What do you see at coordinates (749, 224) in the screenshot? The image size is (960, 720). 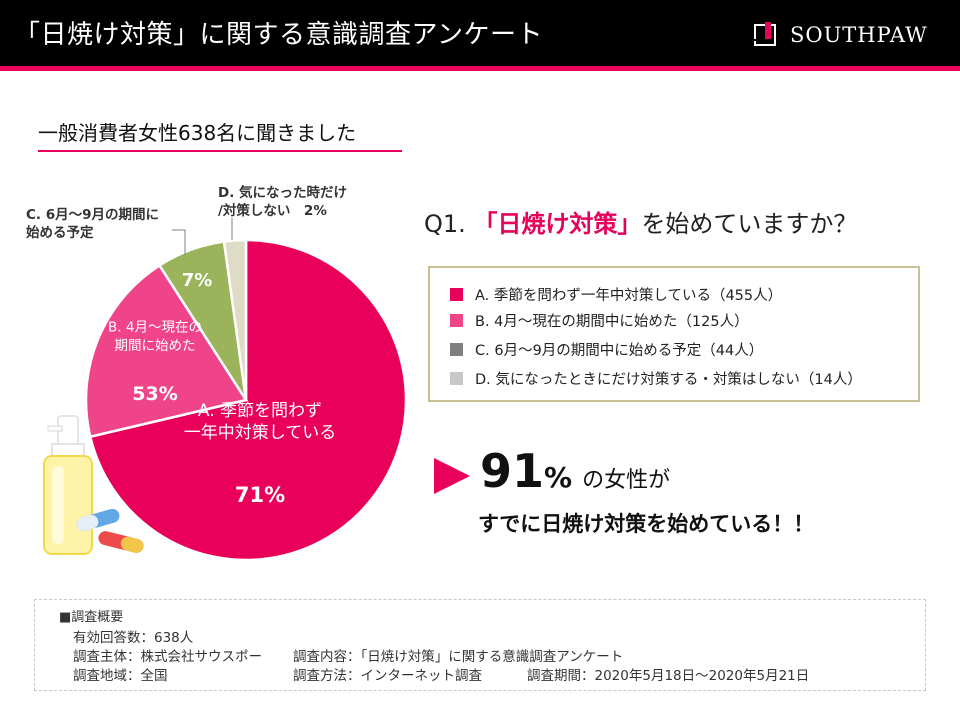 I see `question-suffix: を始めていますか？` at bounding box center [749, 224].